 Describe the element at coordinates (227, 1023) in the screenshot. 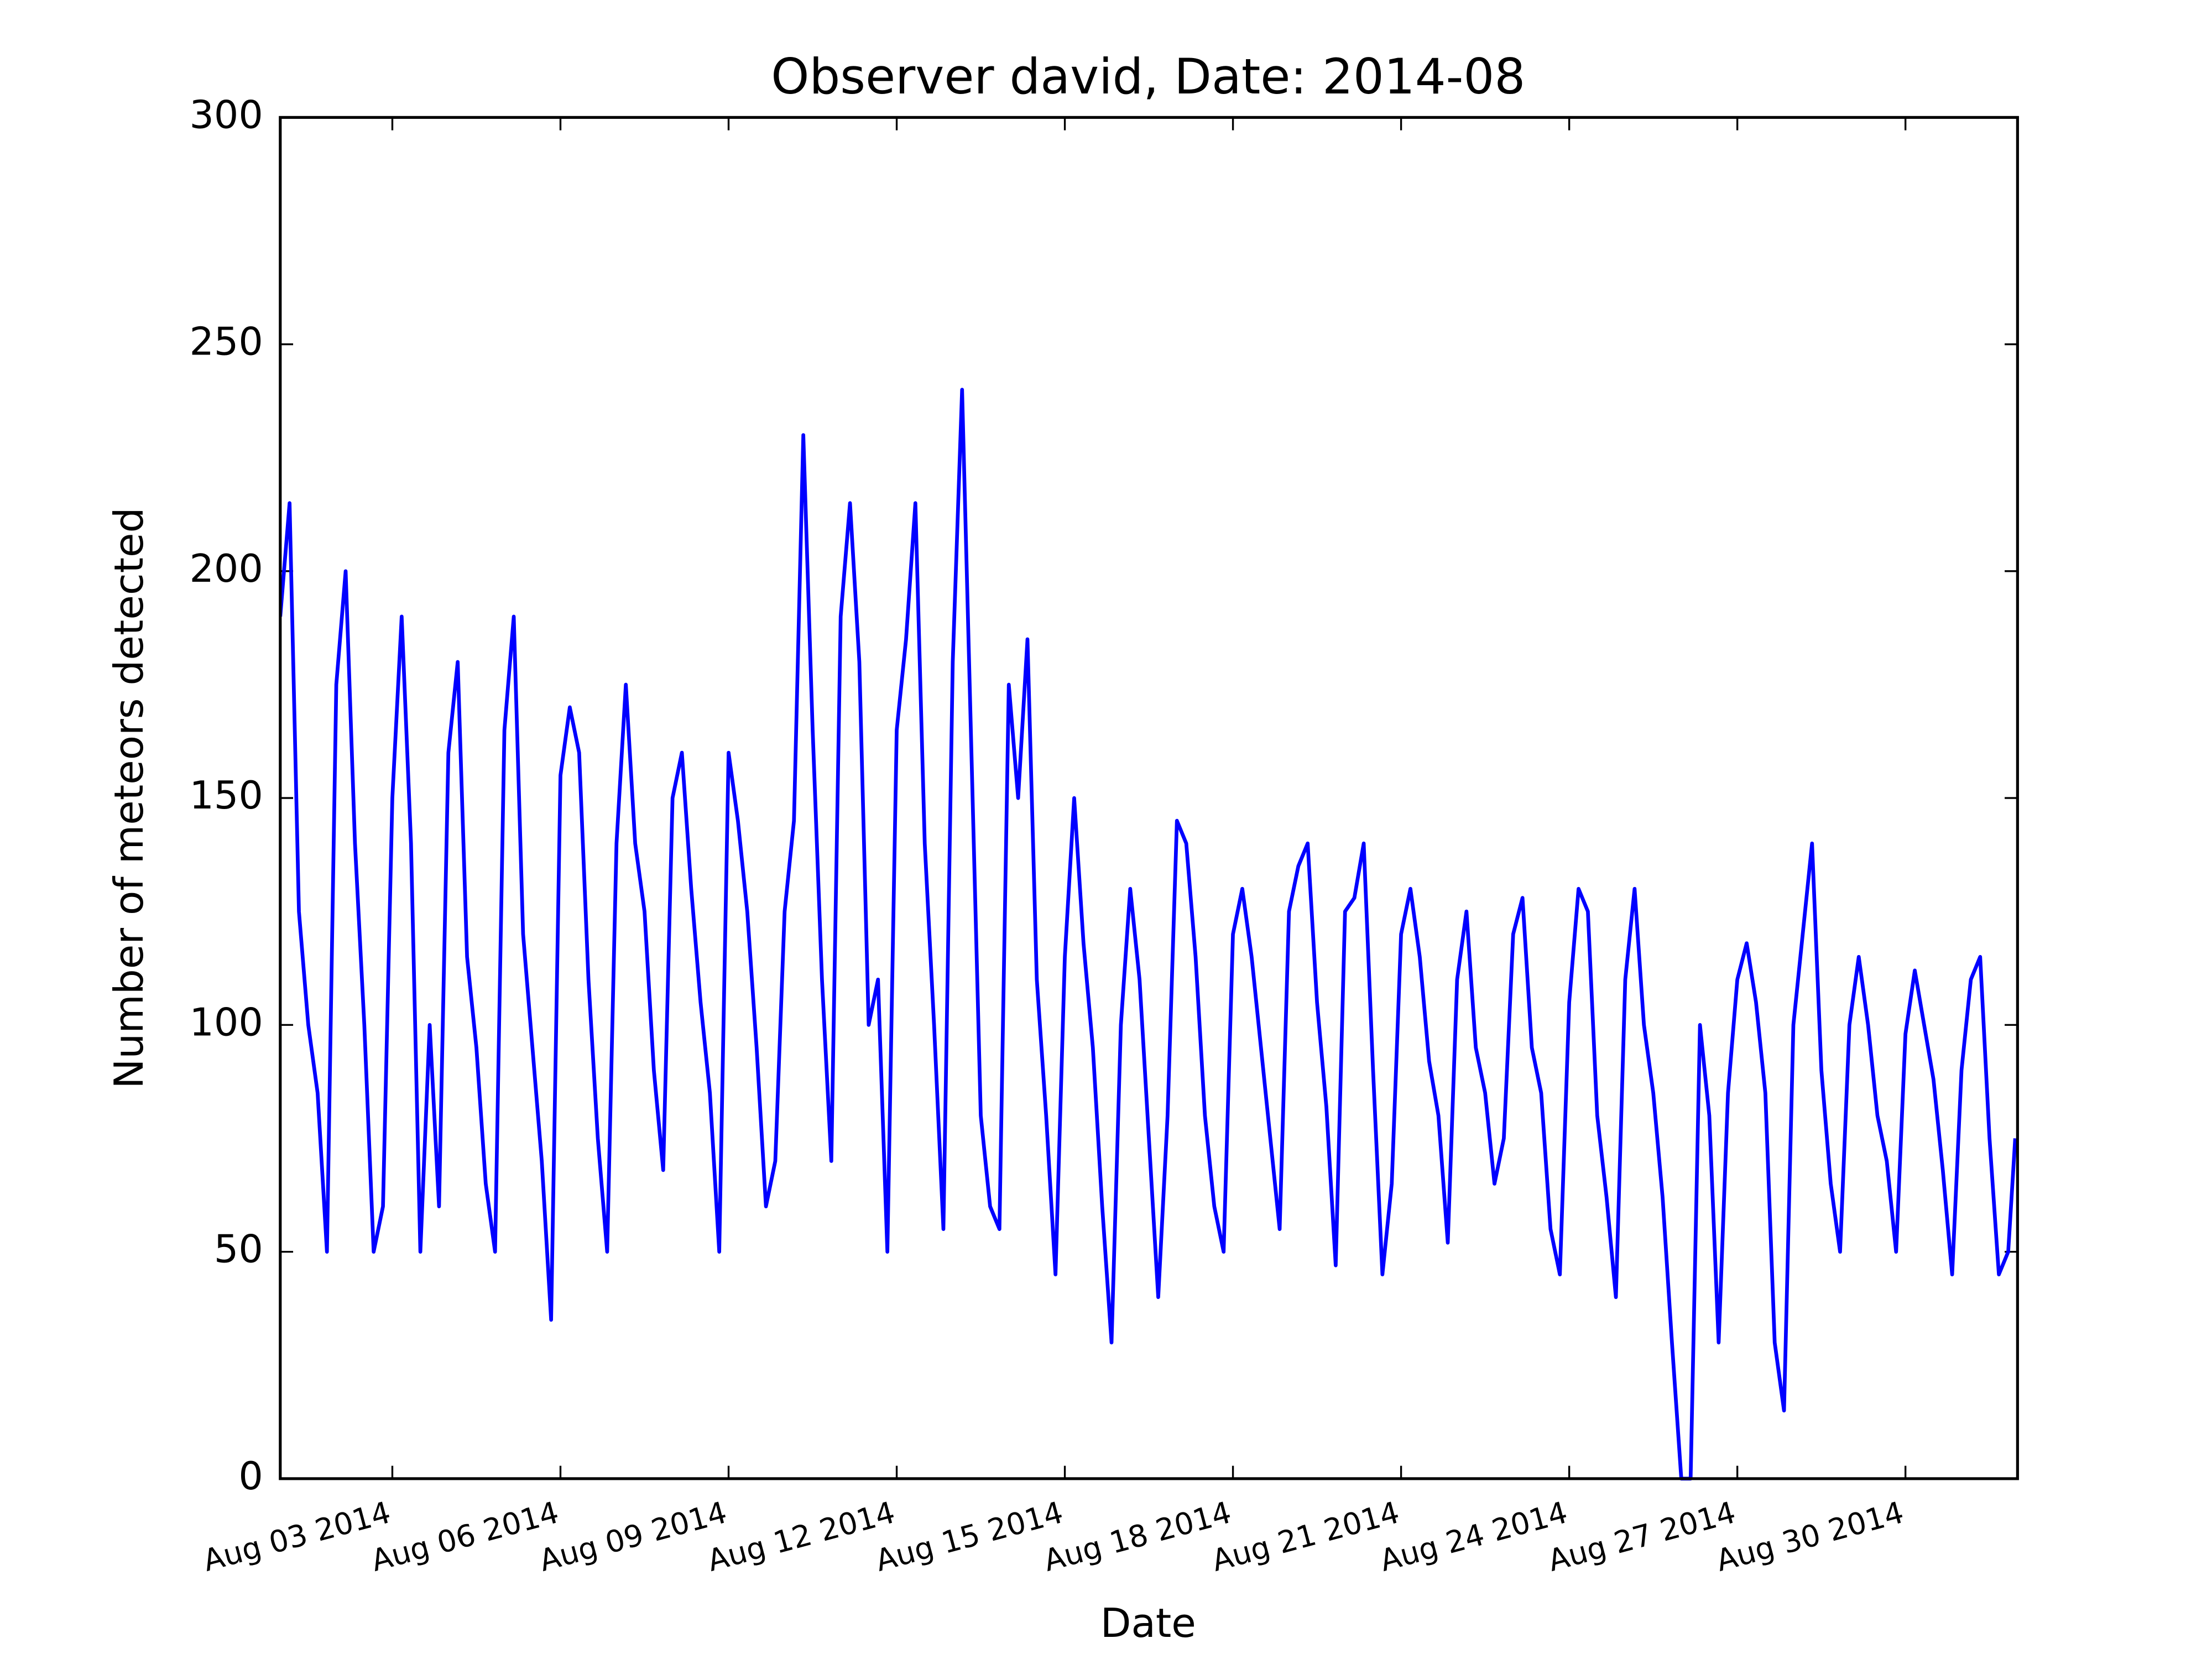

I see `y-tick-label: 100` at that location.